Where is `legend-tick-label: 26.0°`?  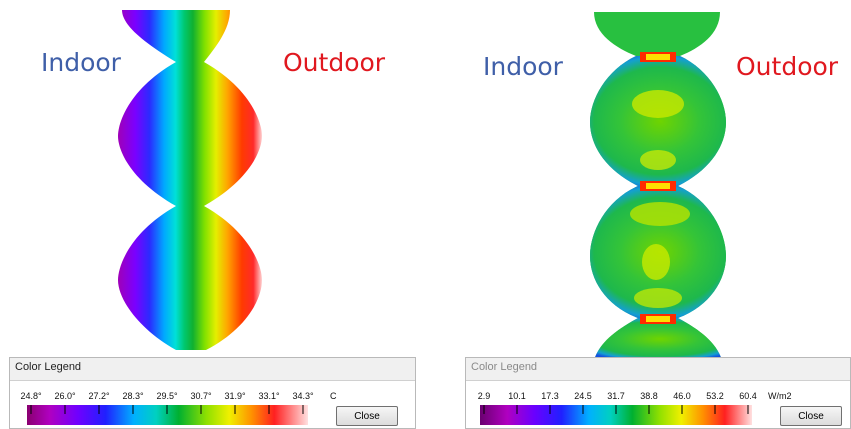 legend-tick-label: 26.0° is located at coordinates (65, 396).